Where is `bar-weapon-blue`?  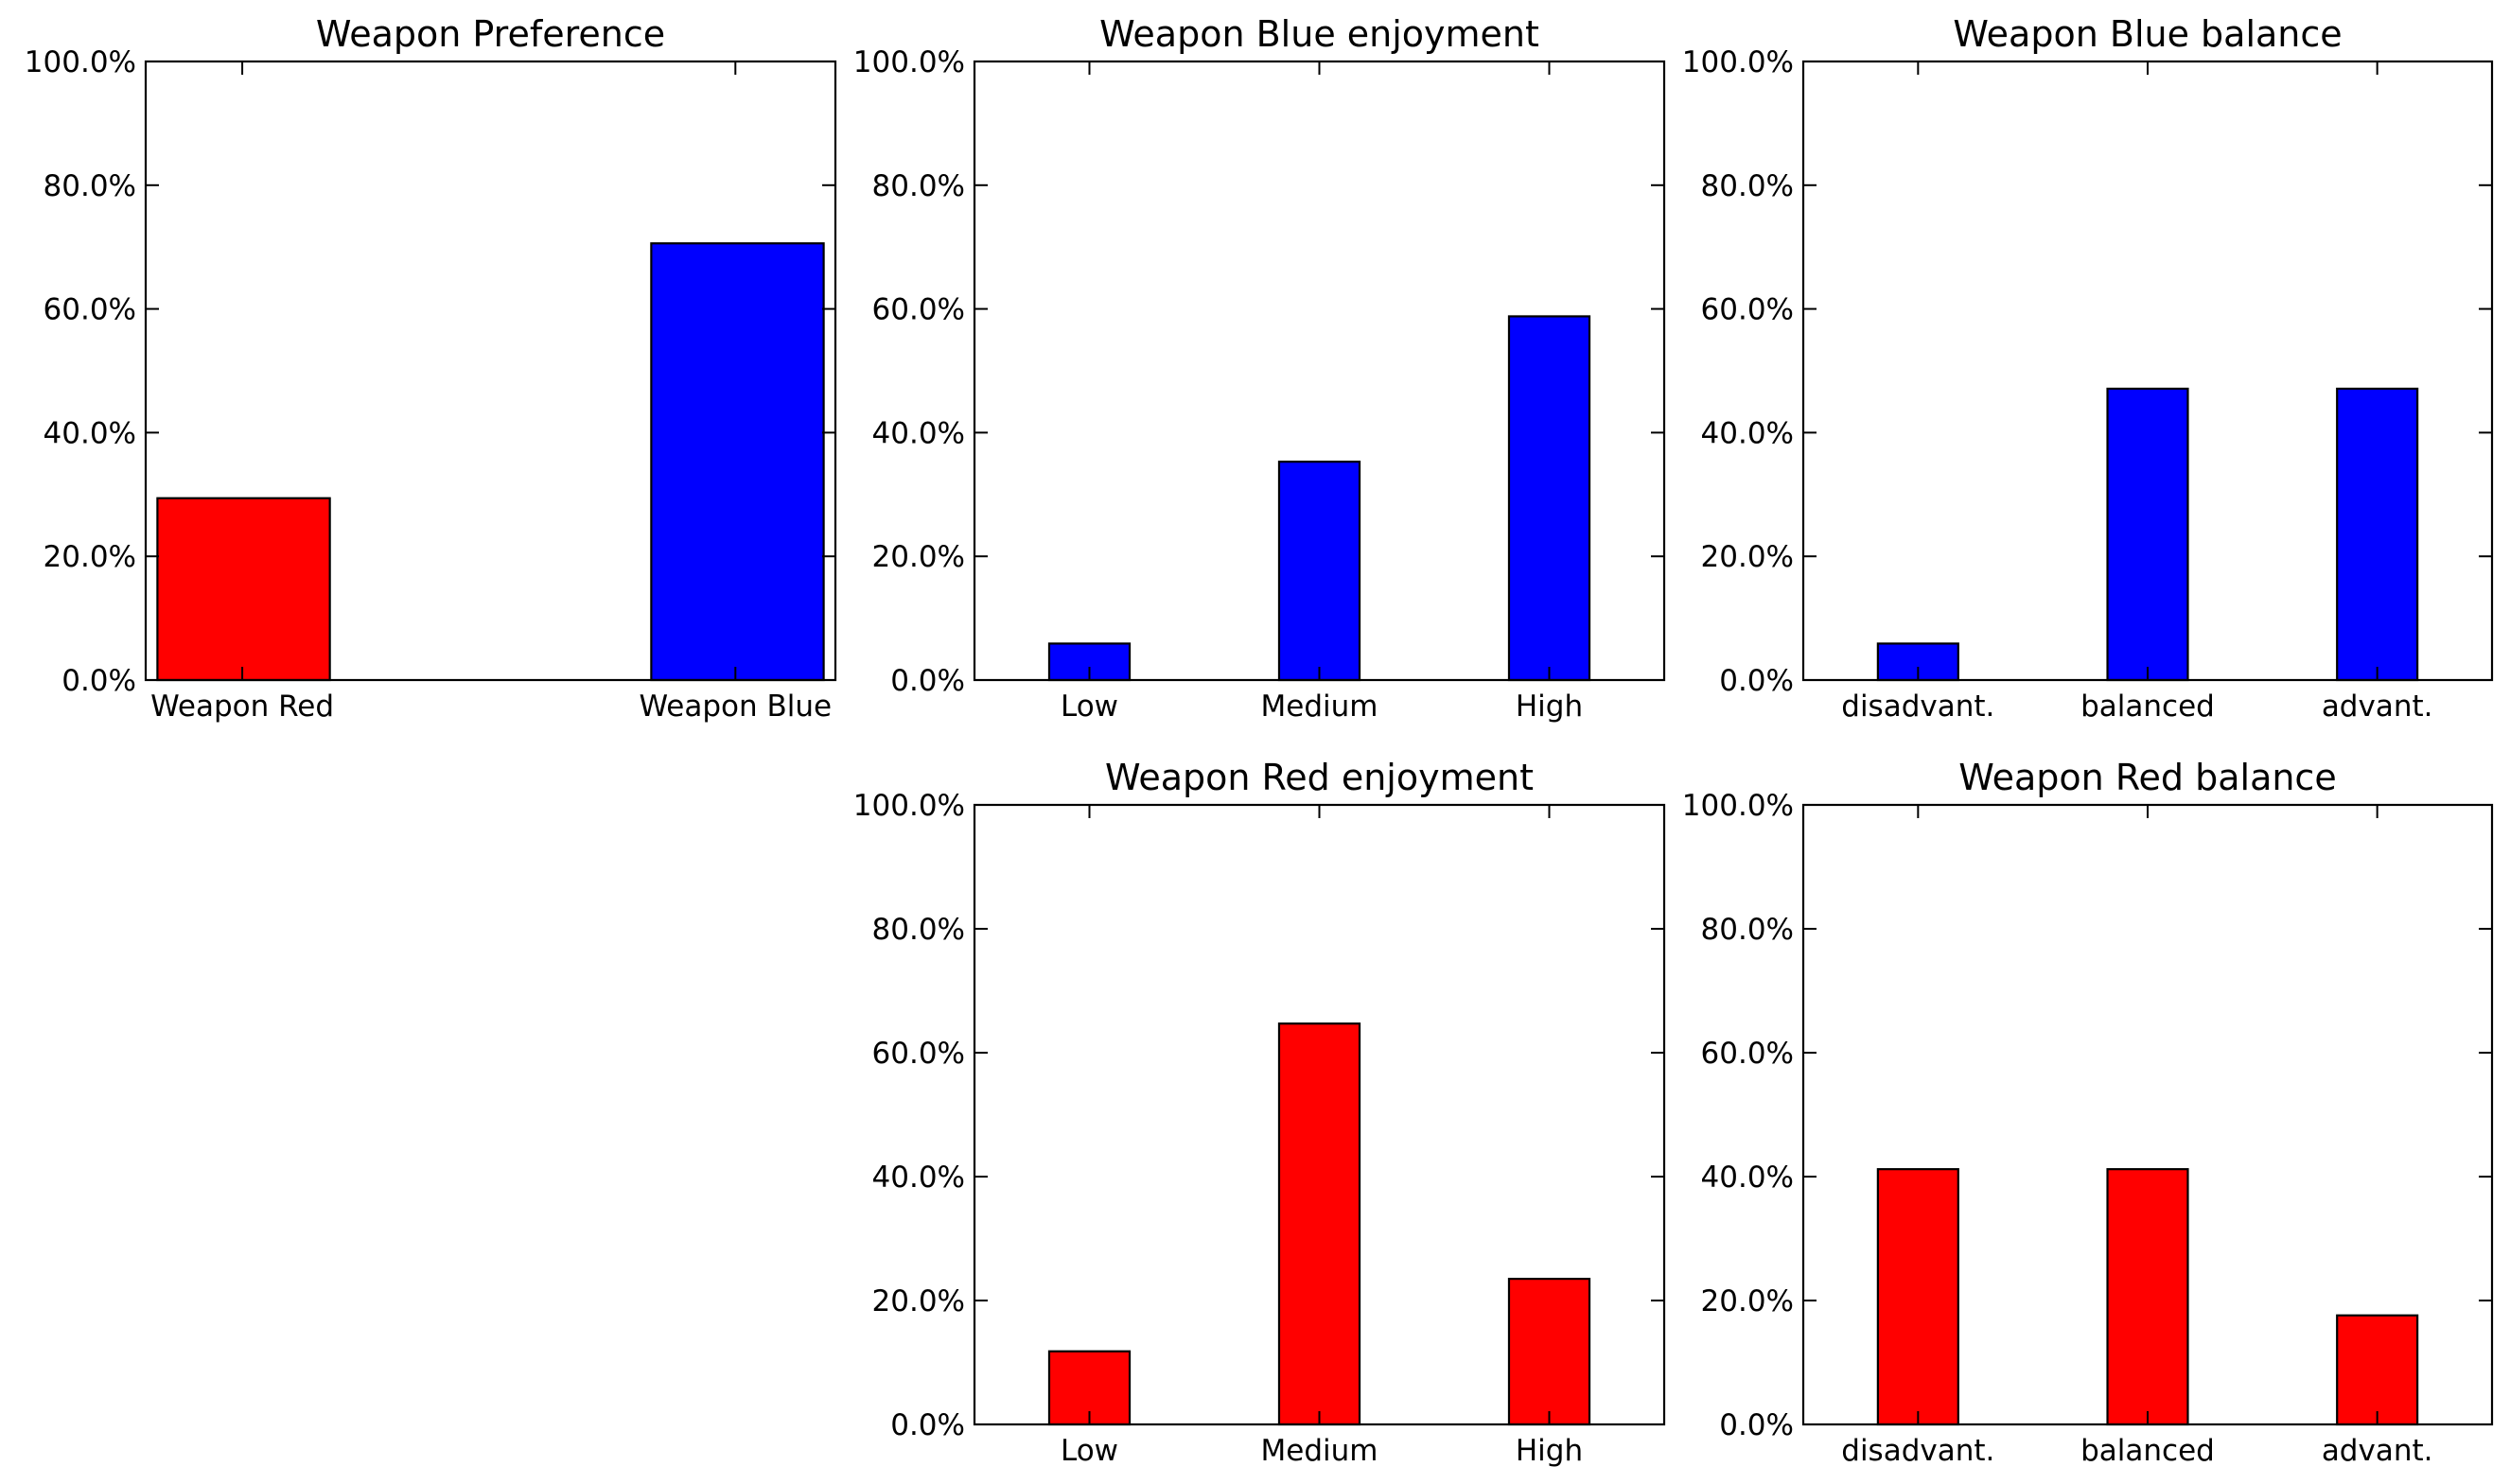
bar-weapon-blue is located at coordinates (738, 462).